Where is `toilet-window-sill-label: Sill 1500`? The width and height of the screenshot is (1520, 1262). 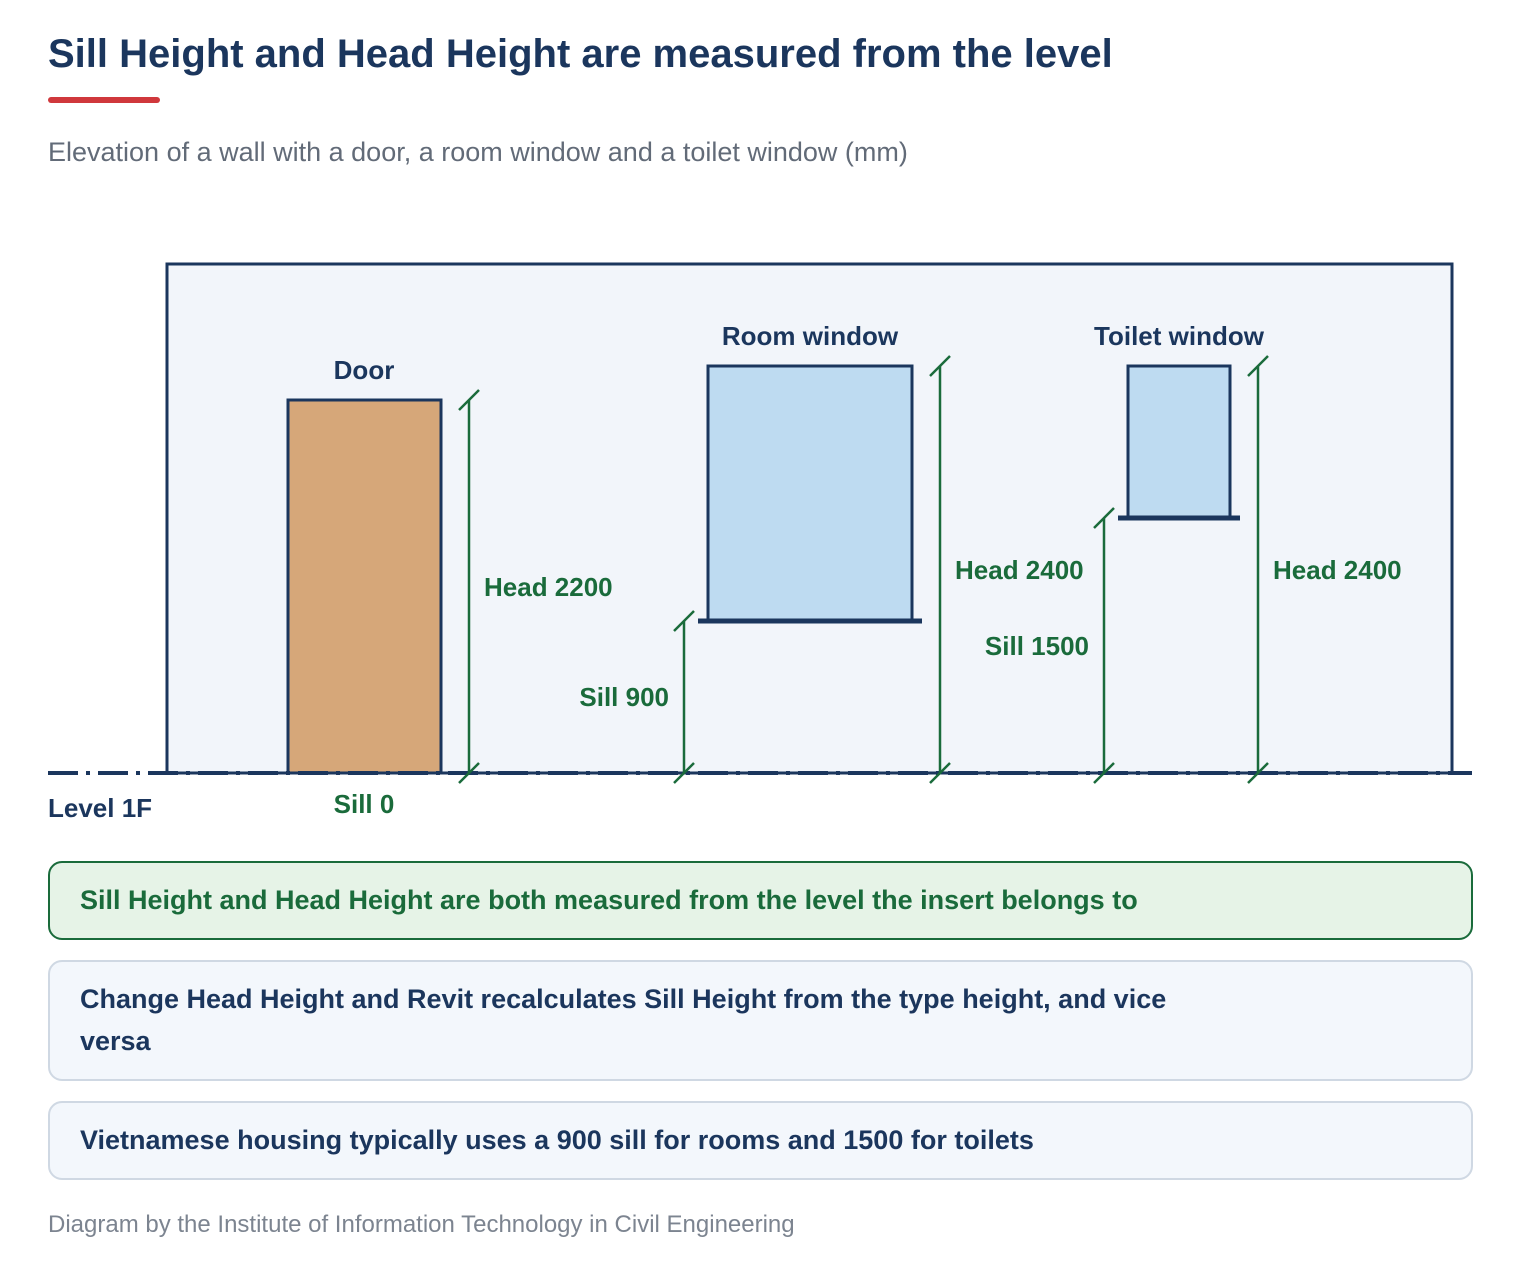 toilet-window-sill-label: Sill 1500 is located at coordinates (1037, 646).